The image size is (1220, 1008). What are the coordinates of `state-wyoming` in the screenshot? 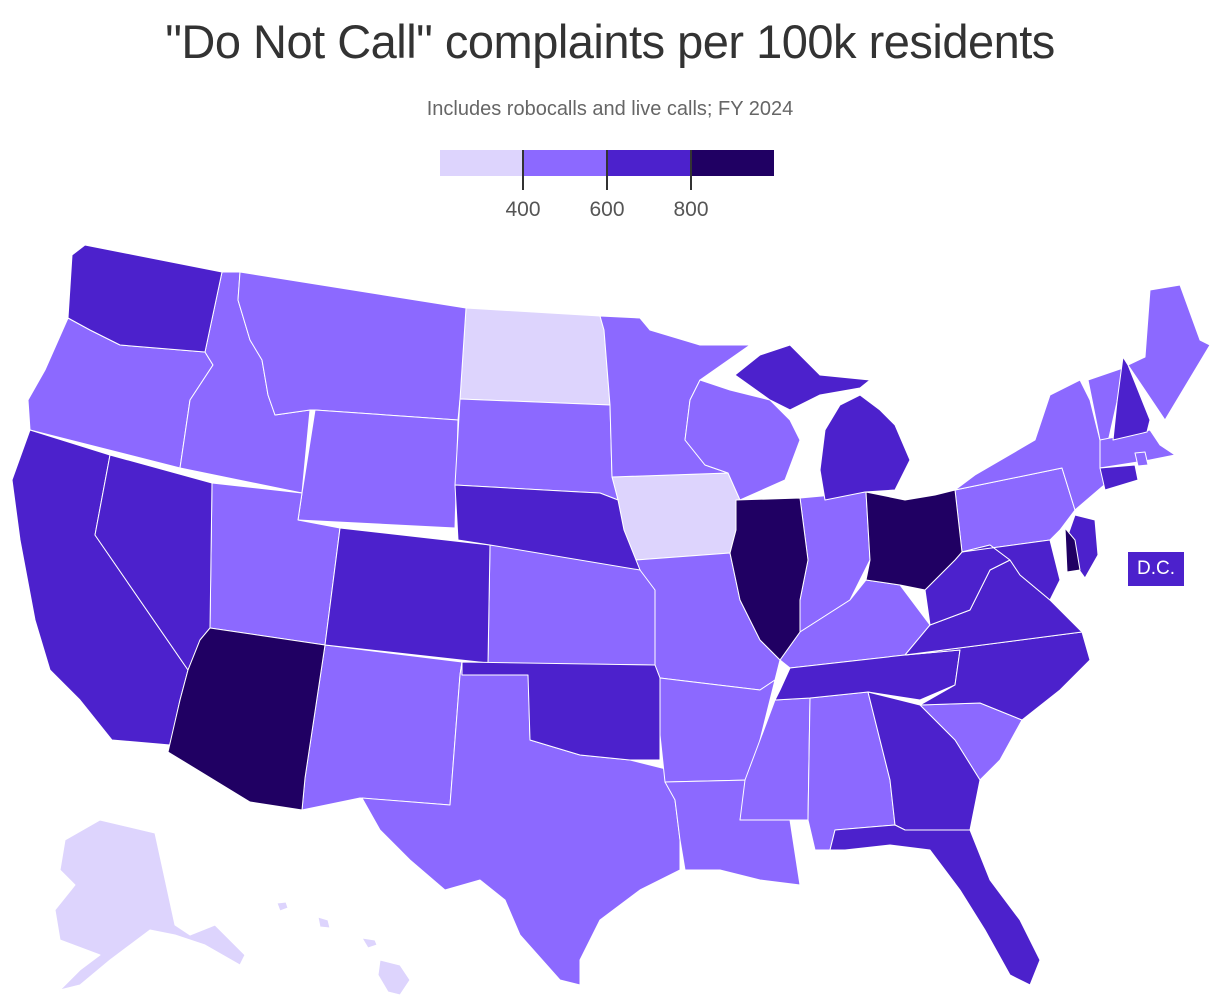 It's located at (378, 469).